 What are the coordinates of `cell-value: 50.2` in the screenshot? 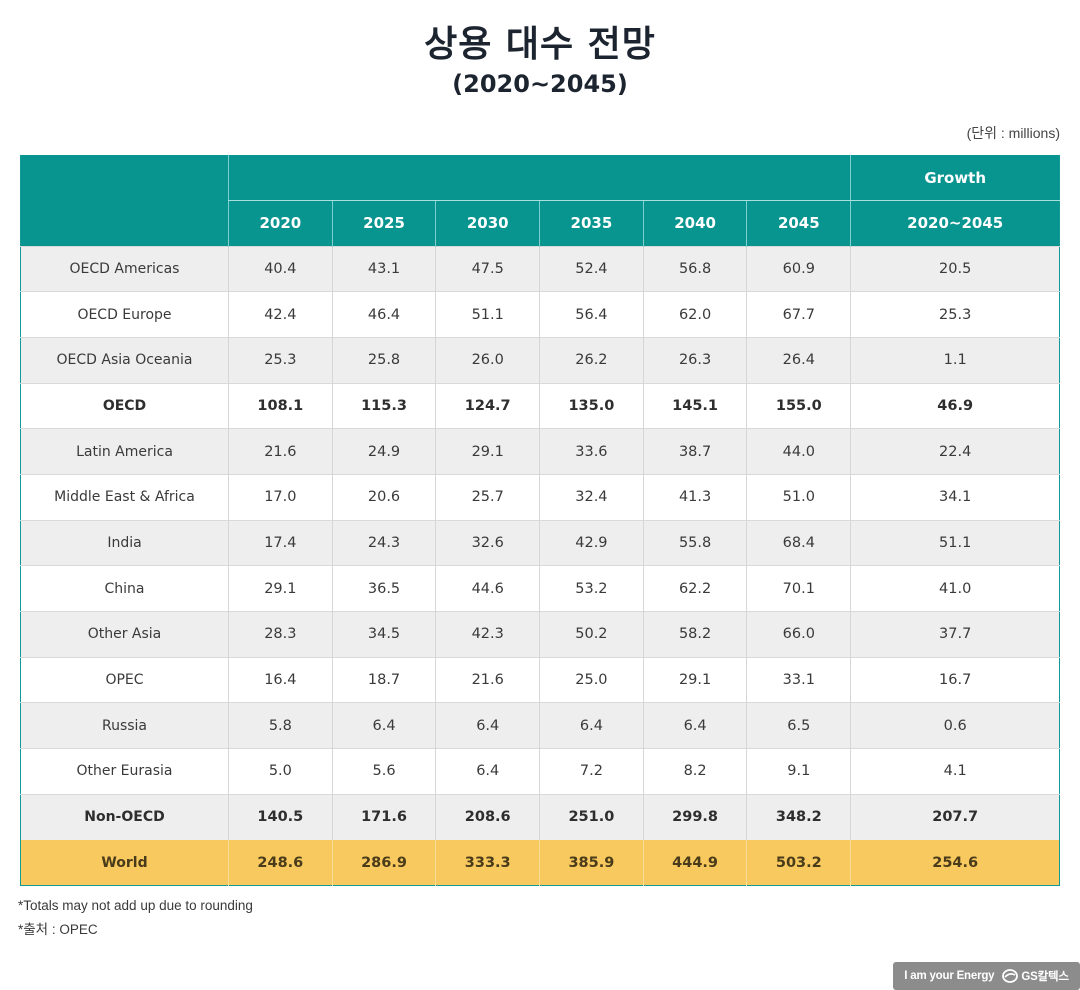 It's located at (591, 634).